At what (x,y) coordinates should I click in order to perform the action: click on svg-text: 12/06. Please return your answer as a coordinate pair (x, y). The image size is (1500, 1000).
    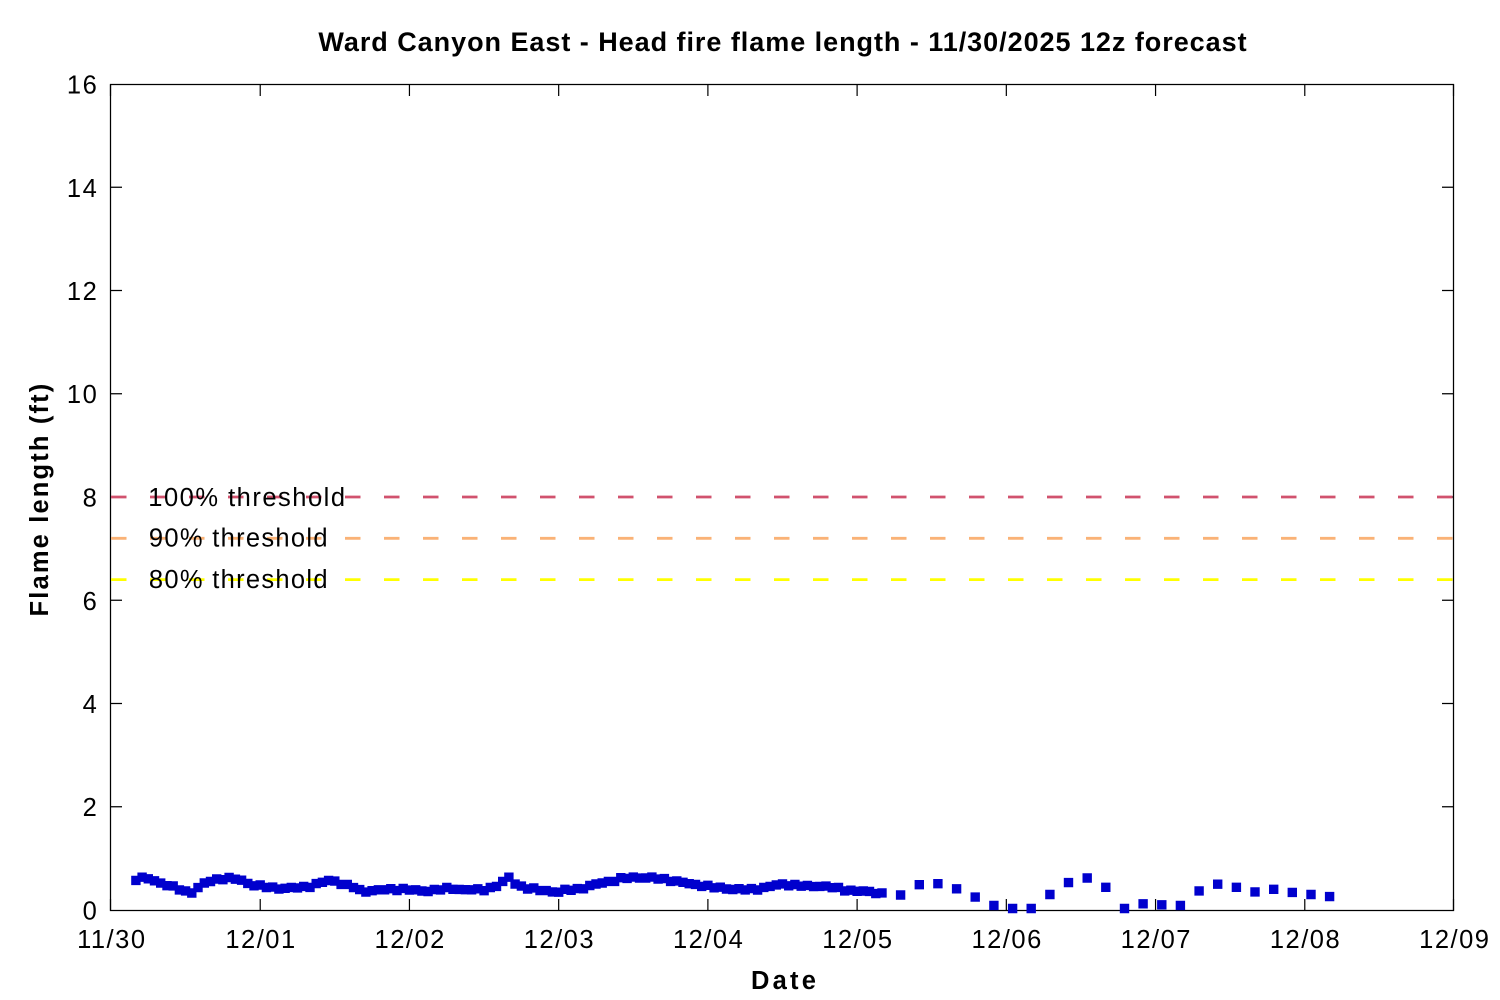
    Looking at the image, I should click on (1006, 940).